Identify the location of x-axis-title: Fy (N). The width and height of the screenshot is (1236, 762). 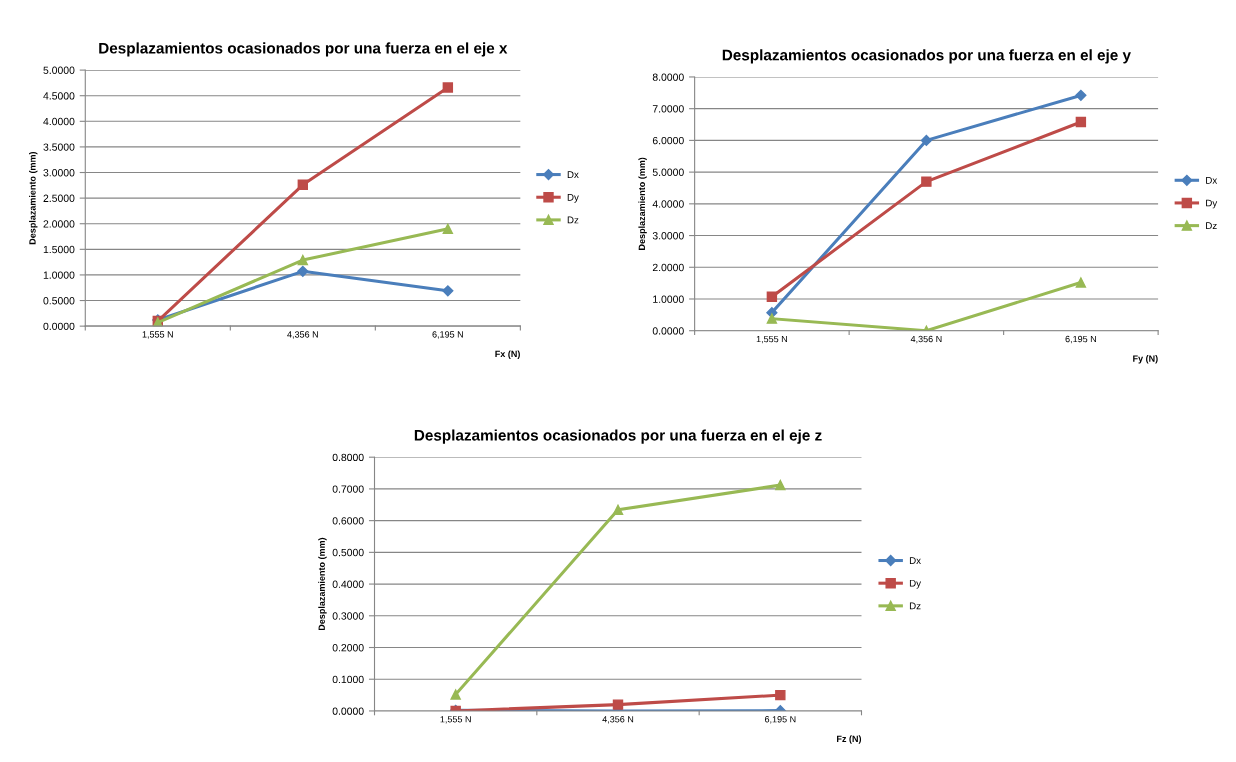
(1145, 359).